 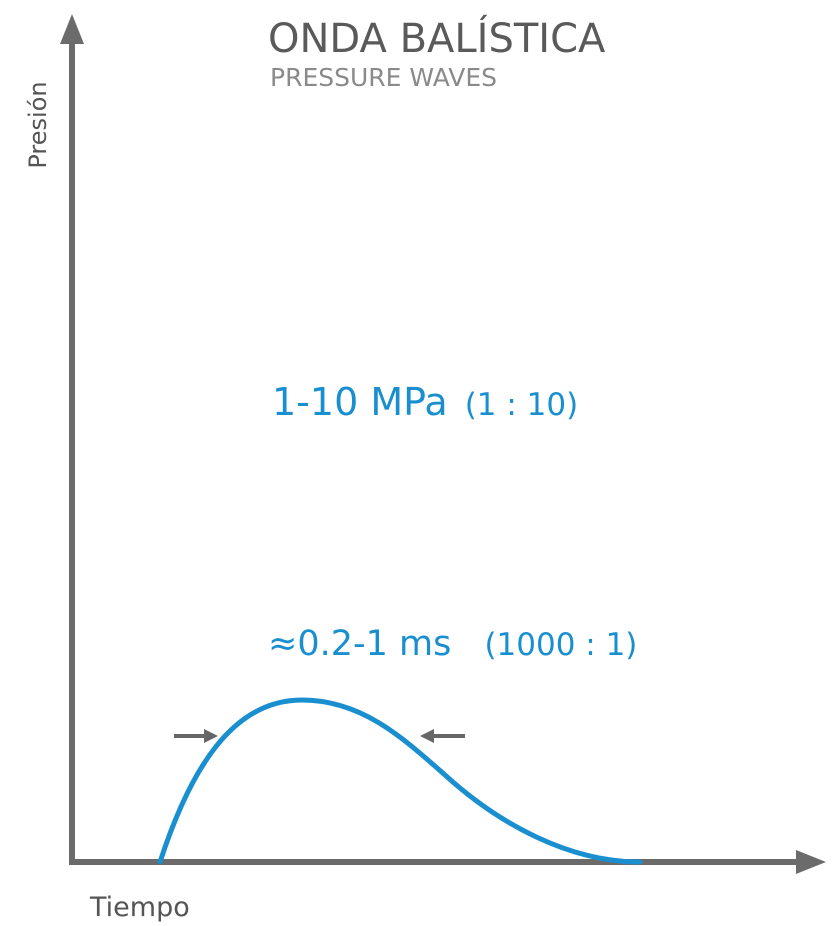 What do you see at coordinates (400, 781) in the screenshot?
I see `pressure-wave-curve` at bounding box center [400, 781].